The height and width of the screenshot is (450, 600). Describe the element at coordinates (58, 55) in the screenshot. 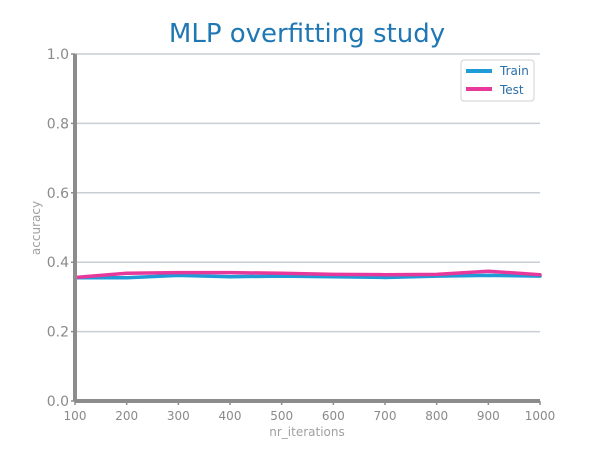

I see `y-tick-label: 1.0` at that location.